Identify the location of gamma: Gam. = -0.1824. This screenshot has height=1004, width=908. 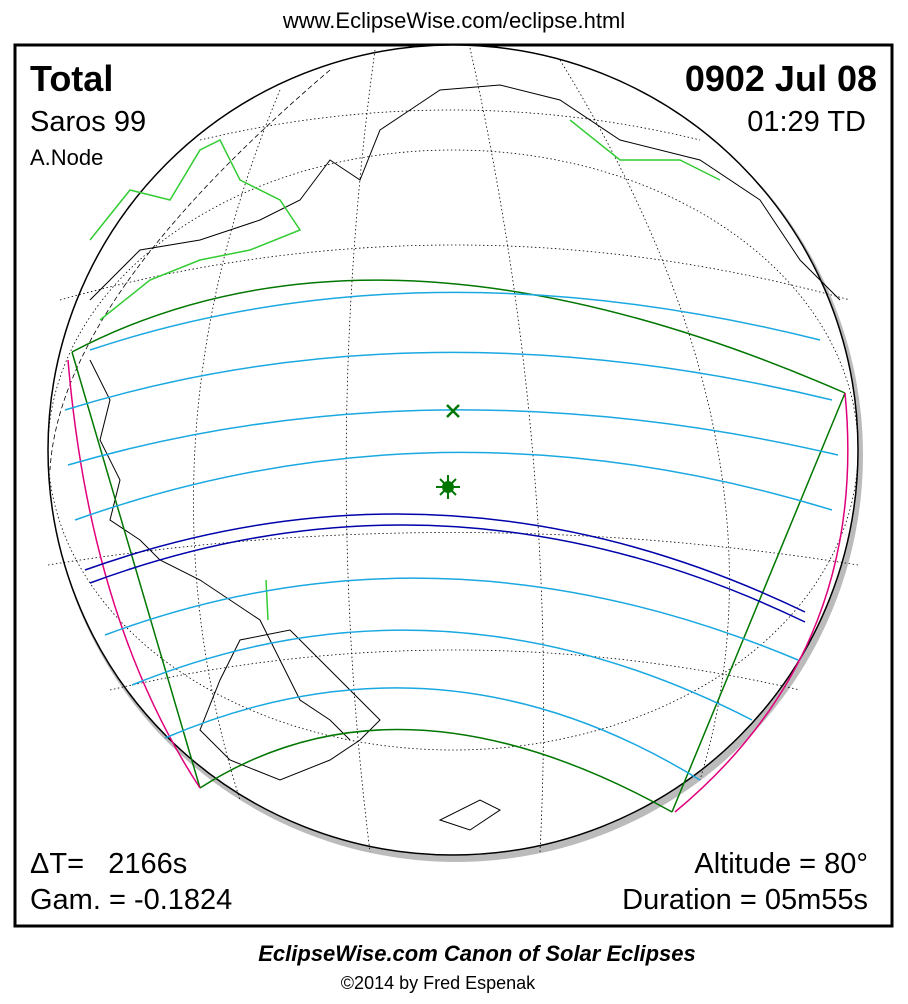
(131, 900).